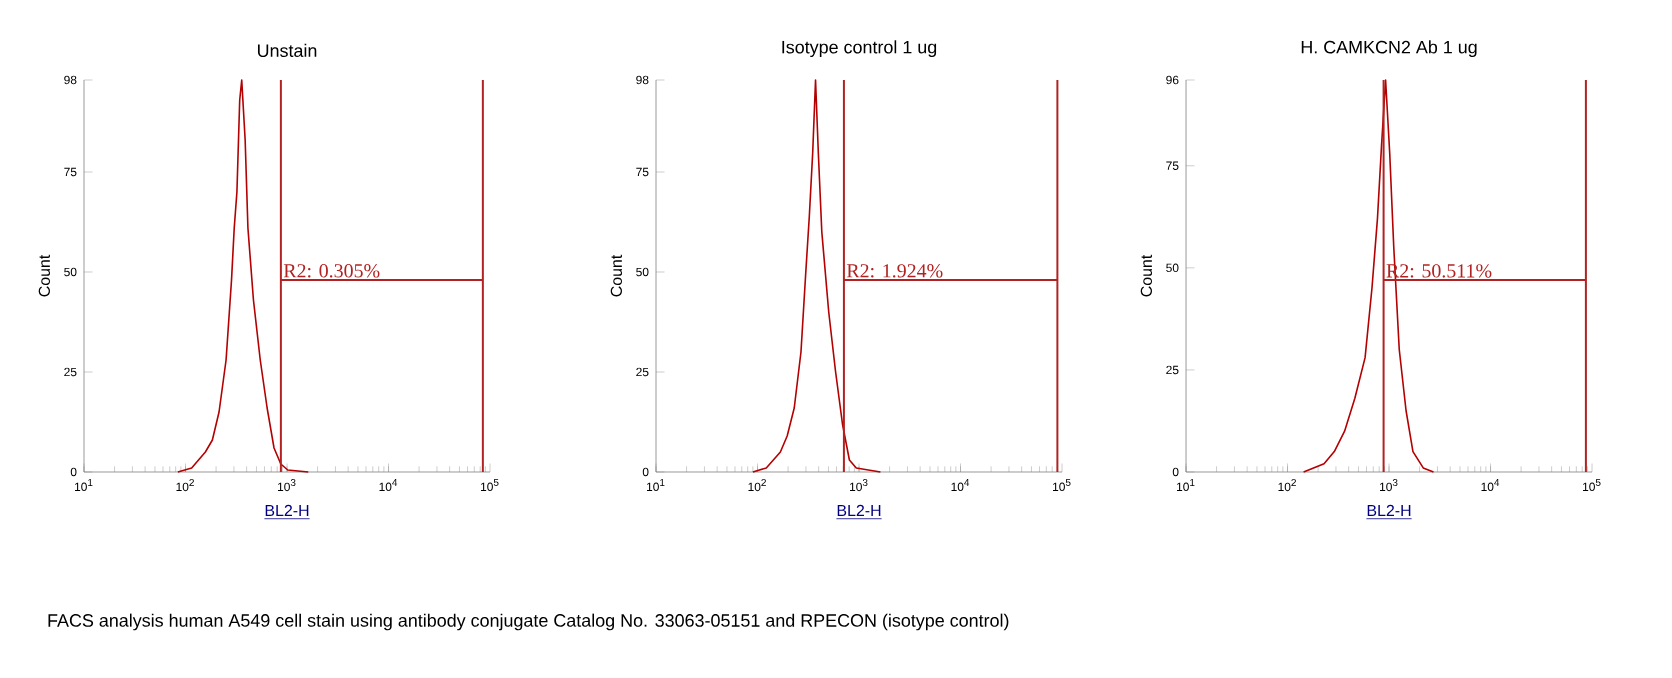  I want to click on chart-title: H. CAMKCN2 Ab 1 ug, so click(1389, 49).